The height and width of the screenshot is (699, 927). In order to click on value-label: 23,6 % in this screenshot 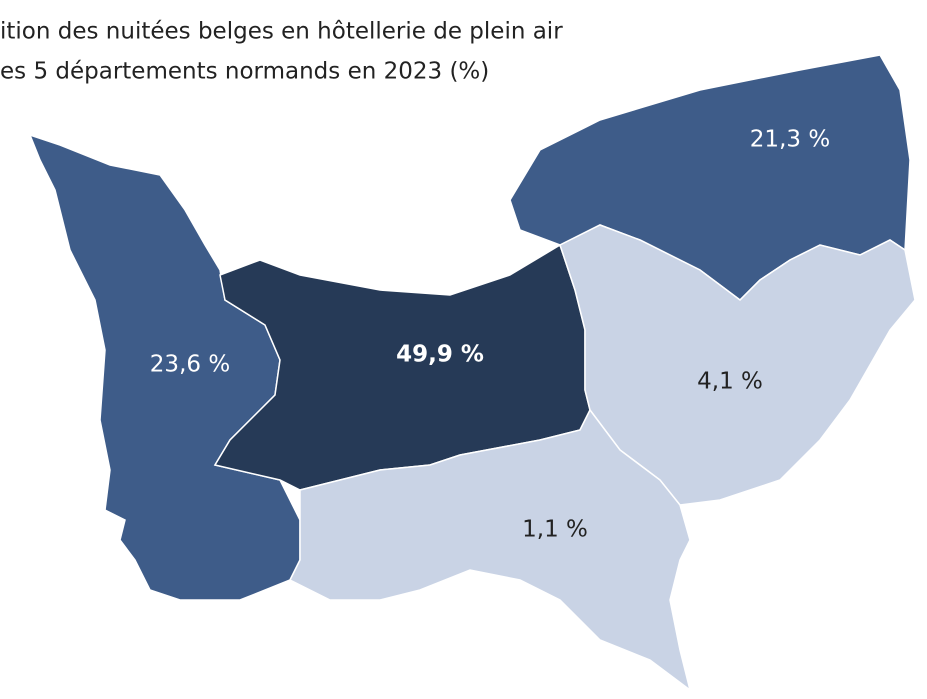, I will do `click(190, 365)`.